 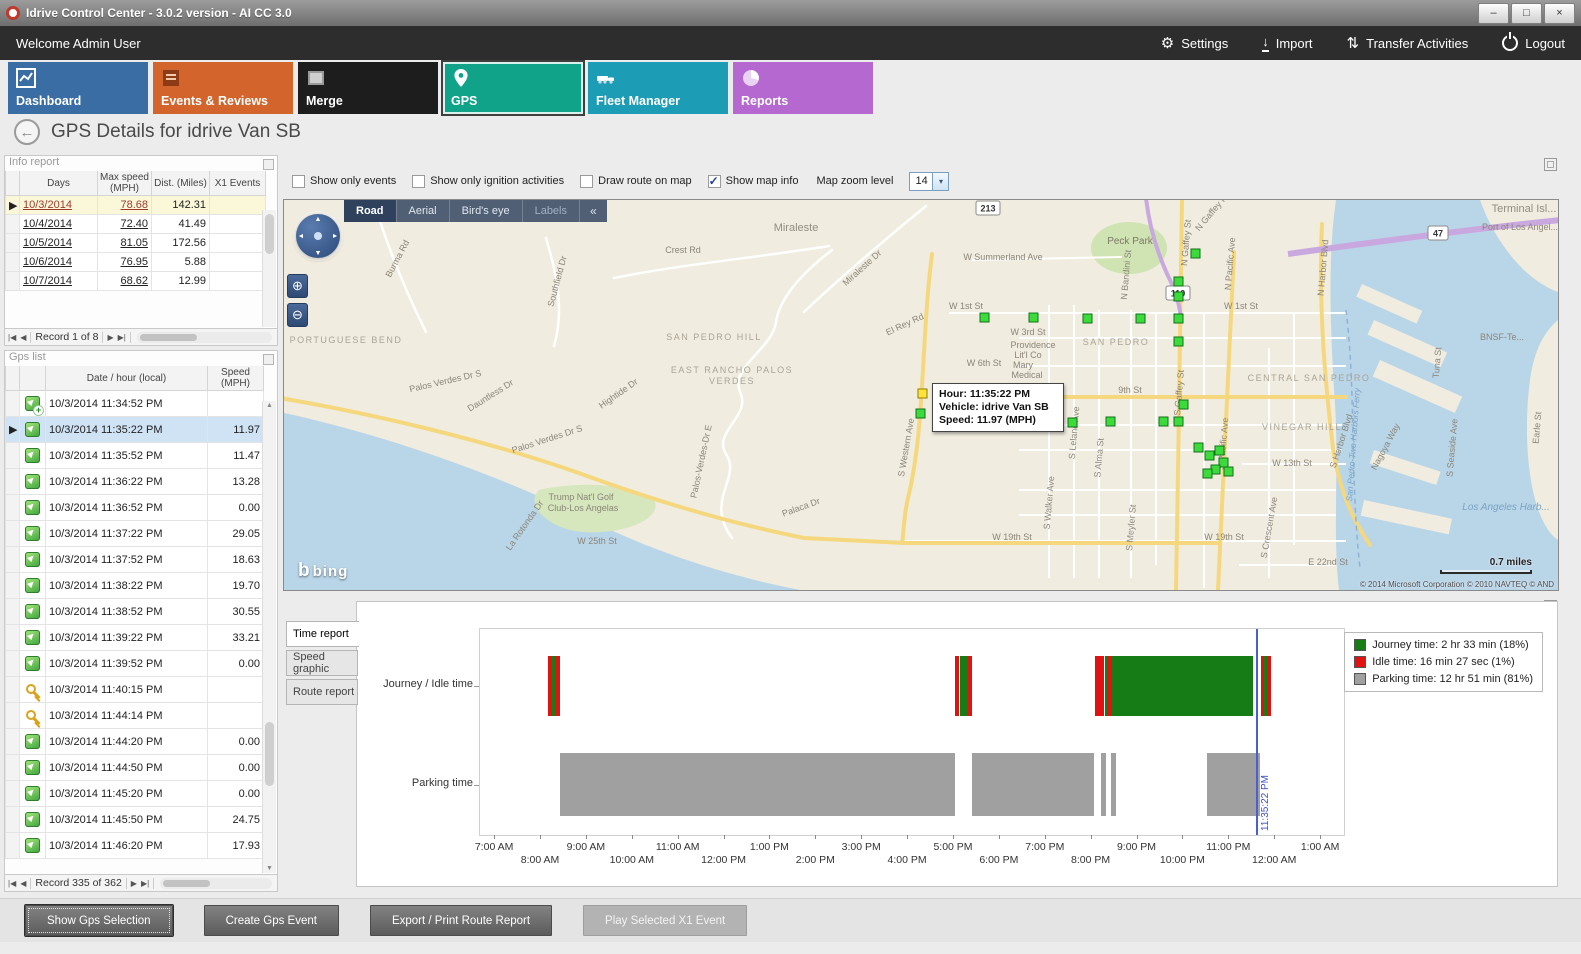 What do you see at coordinates (124, 281) in the screenshot?
I see `max-speed-link: 68.62` at bounding box center [124, 281].